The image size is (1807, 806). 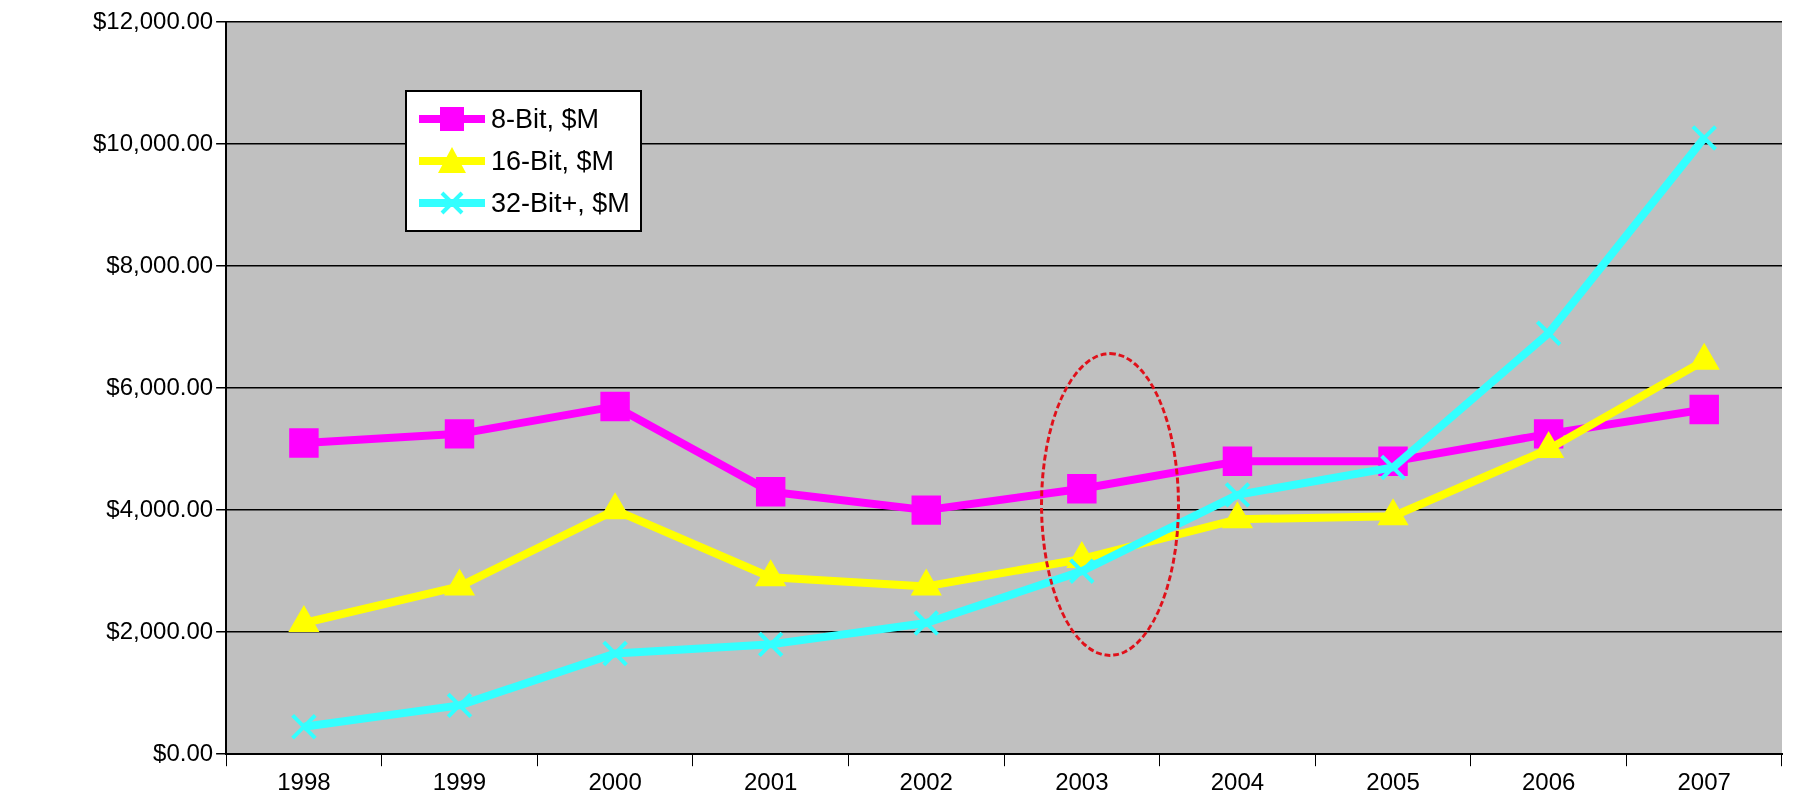 I want to click on y-tick-label: $2,000.00, so click(x=160, y=630).